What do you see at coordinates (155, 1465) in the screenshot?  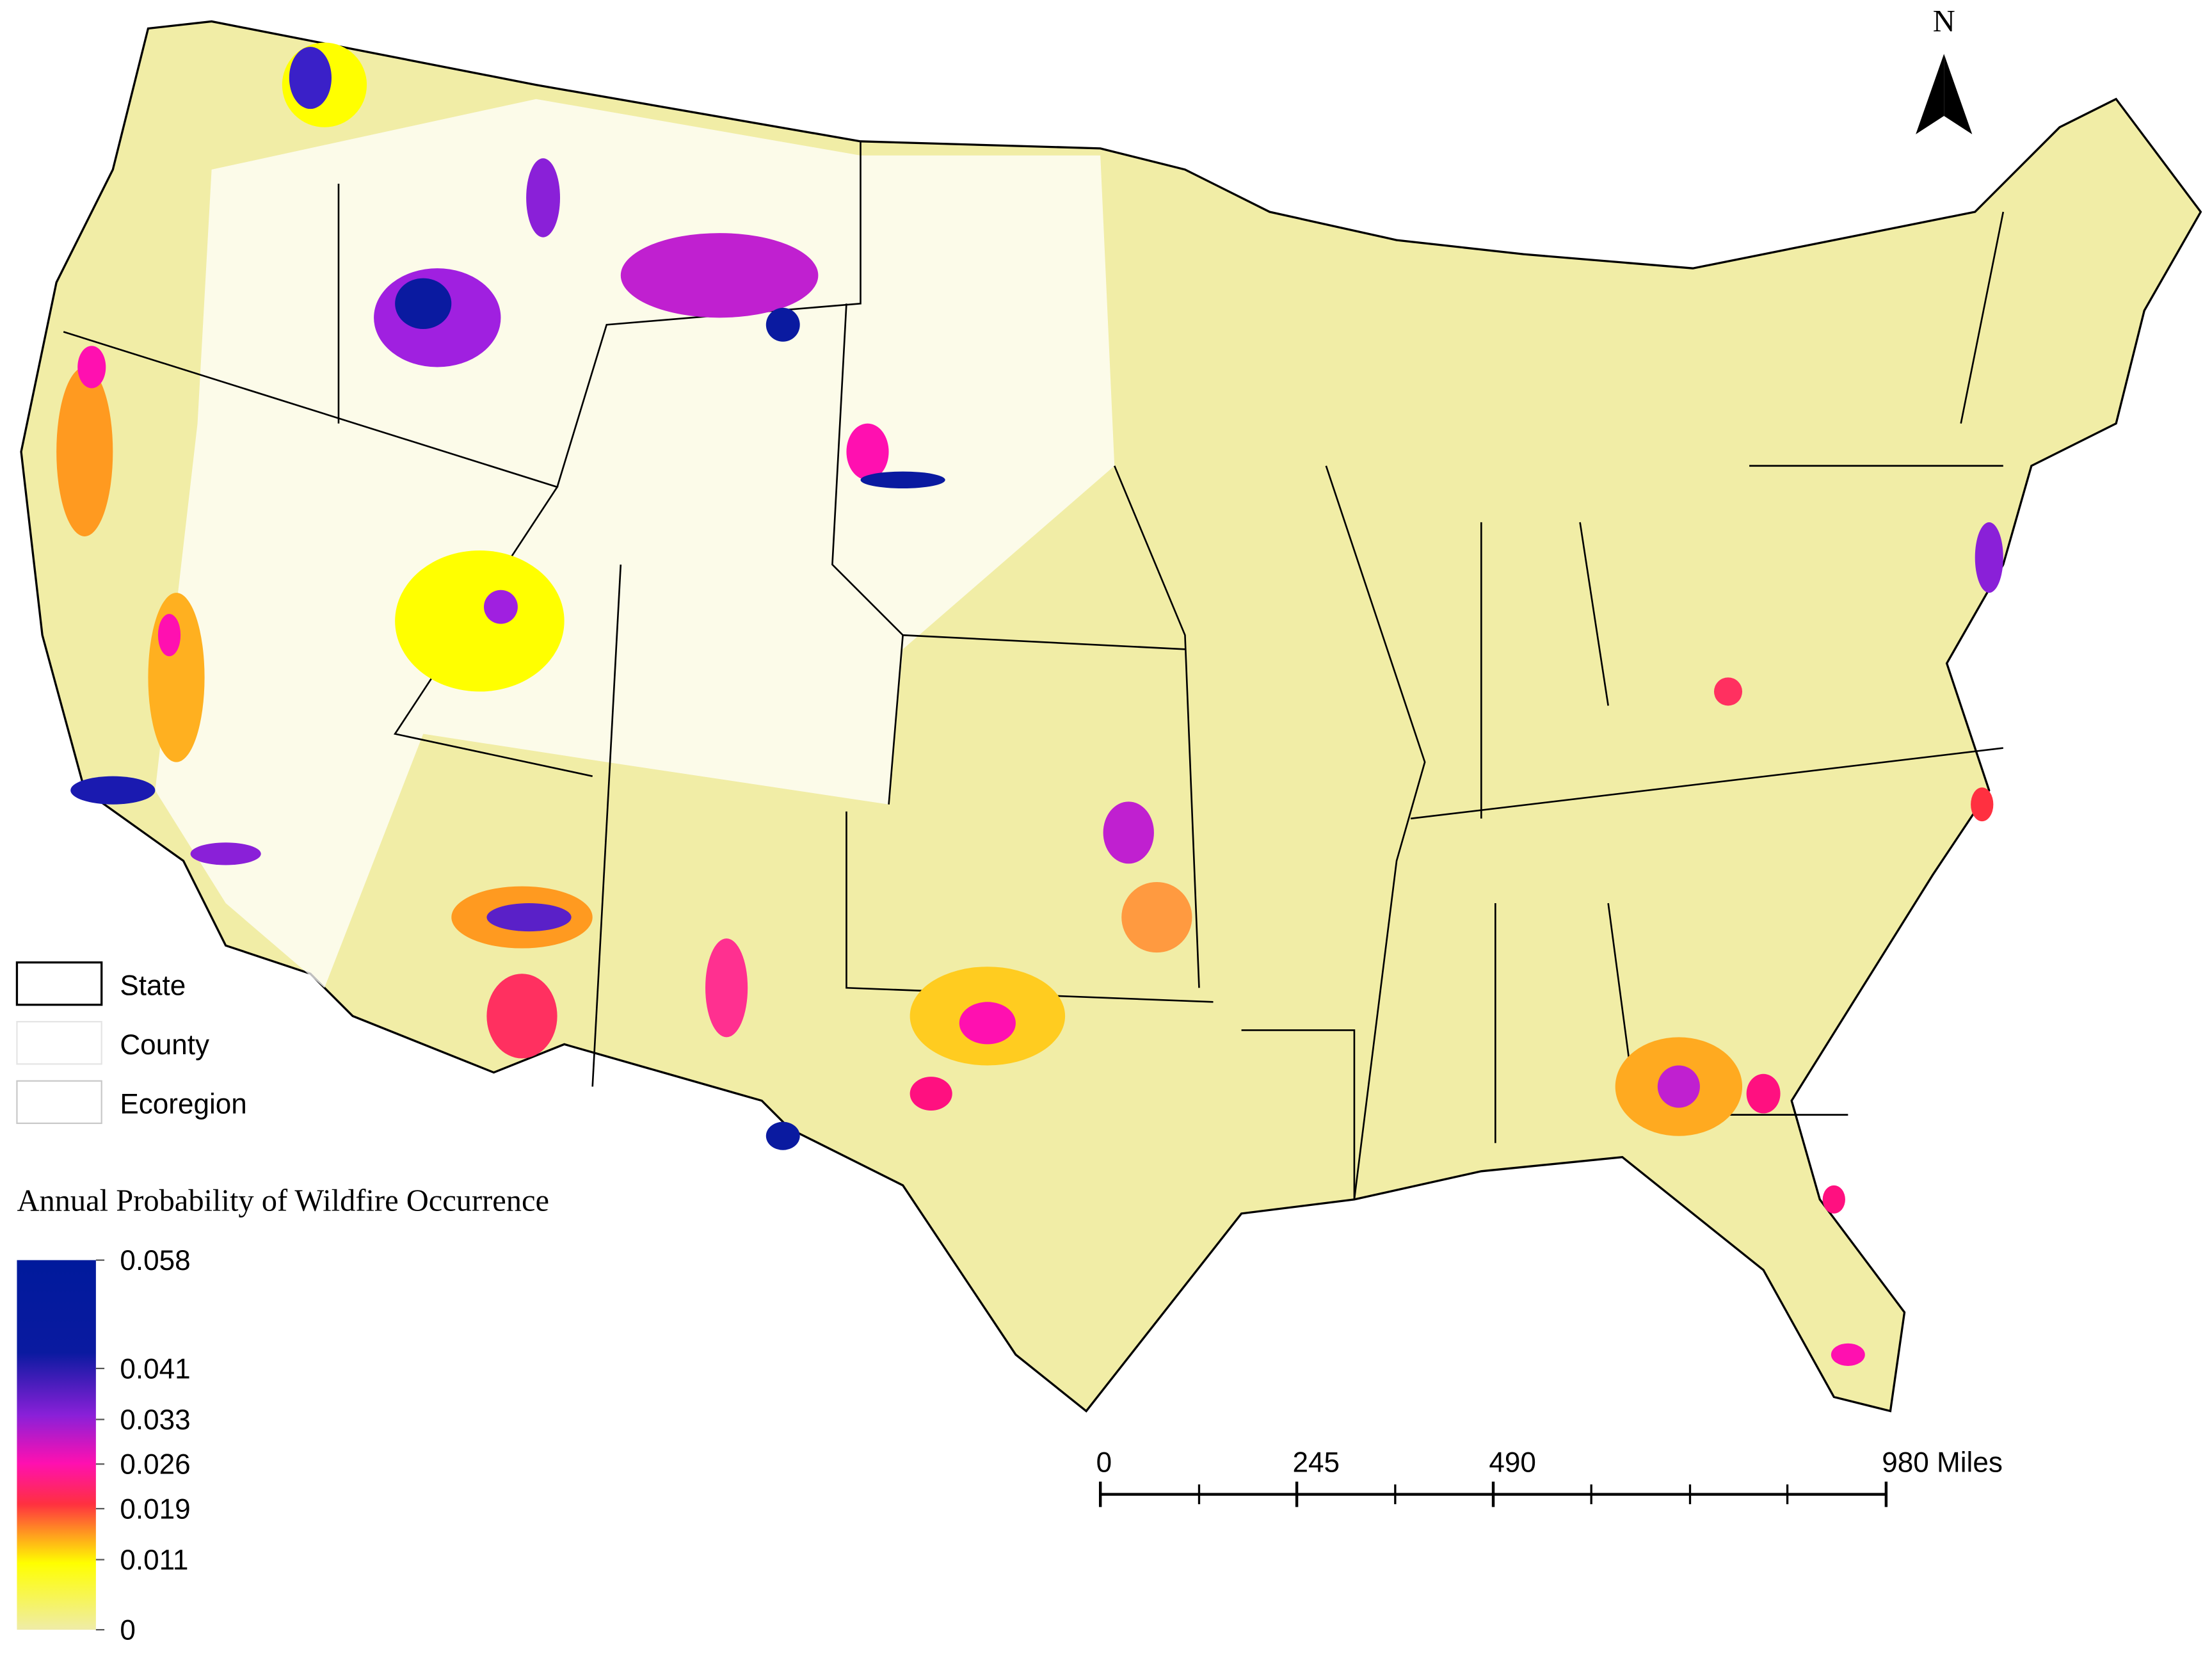 I see `colorbar-tick-label: 0.026` at bounding box center [155, 1465].